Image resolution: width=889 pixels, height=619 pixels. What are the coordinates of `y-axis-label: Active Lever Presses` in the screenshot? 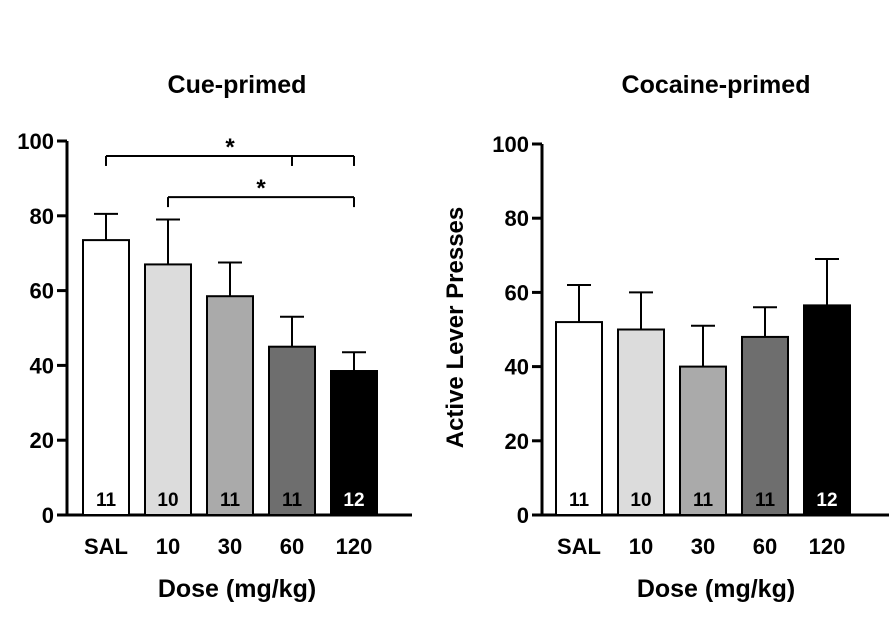 It's located at (455, 328).